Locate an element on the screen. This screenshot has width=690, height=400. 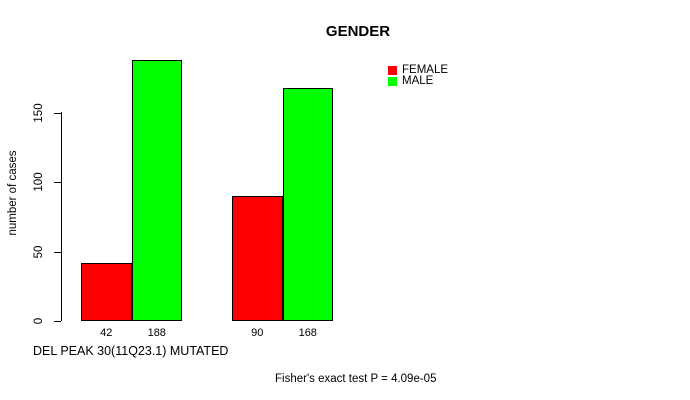
y-axis-line is located at coordinates (61, 216).